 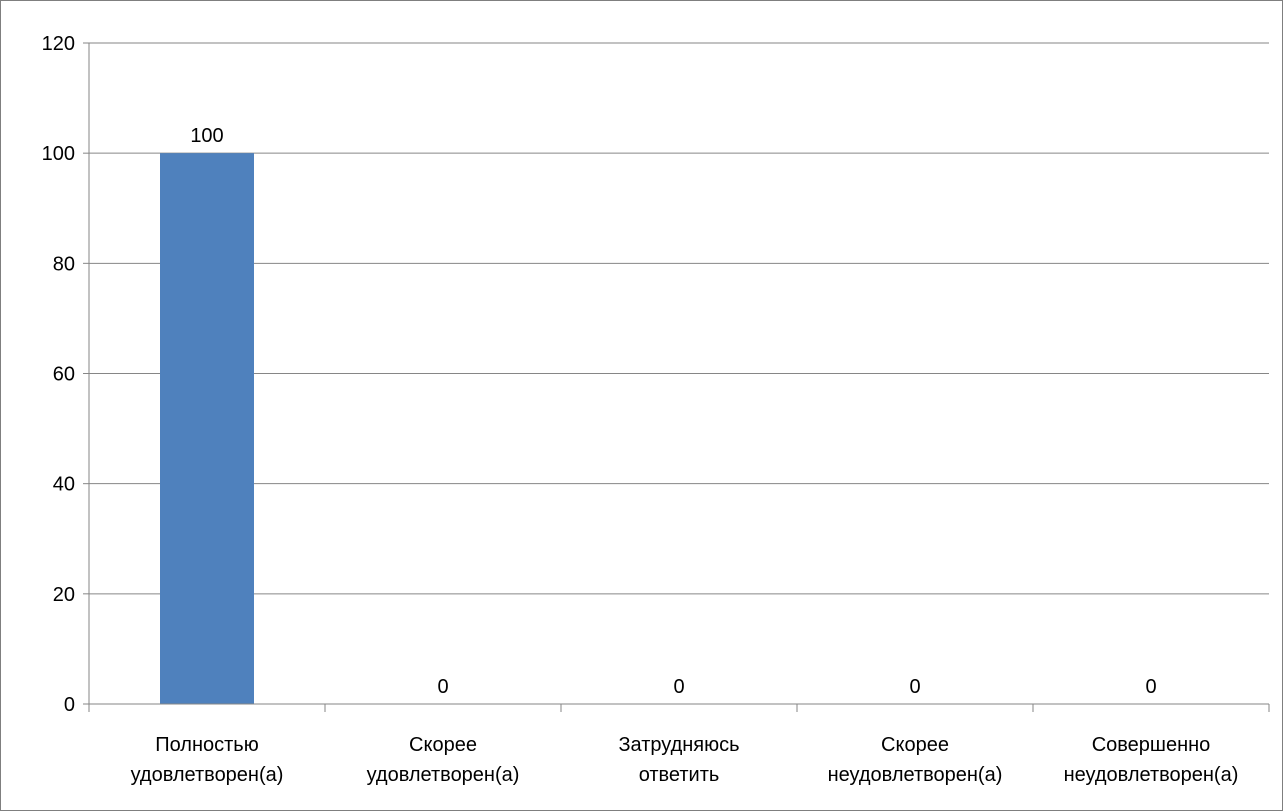 What do you see at coordinates (678, 745) in the screenshot?
I see `x-category-label: Затрудняюсь` at bounding box center [678, 745].